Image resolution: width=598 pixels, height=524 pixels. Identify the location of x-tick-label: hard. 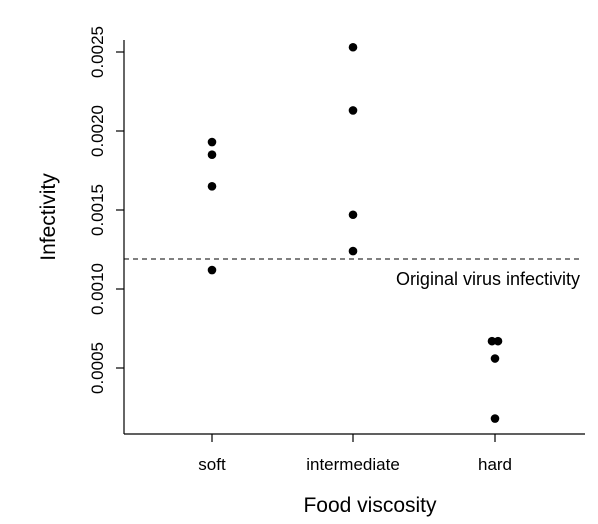
(495, 464).